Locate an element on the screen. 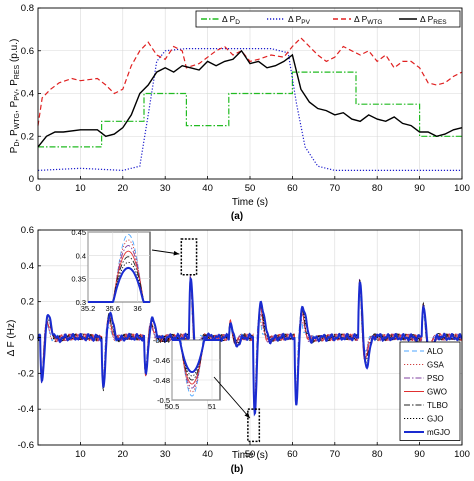 The width and height of the screenshot is (474, 481). panel-a-x-tick-label: 40 is located at coordinates (207, 188).